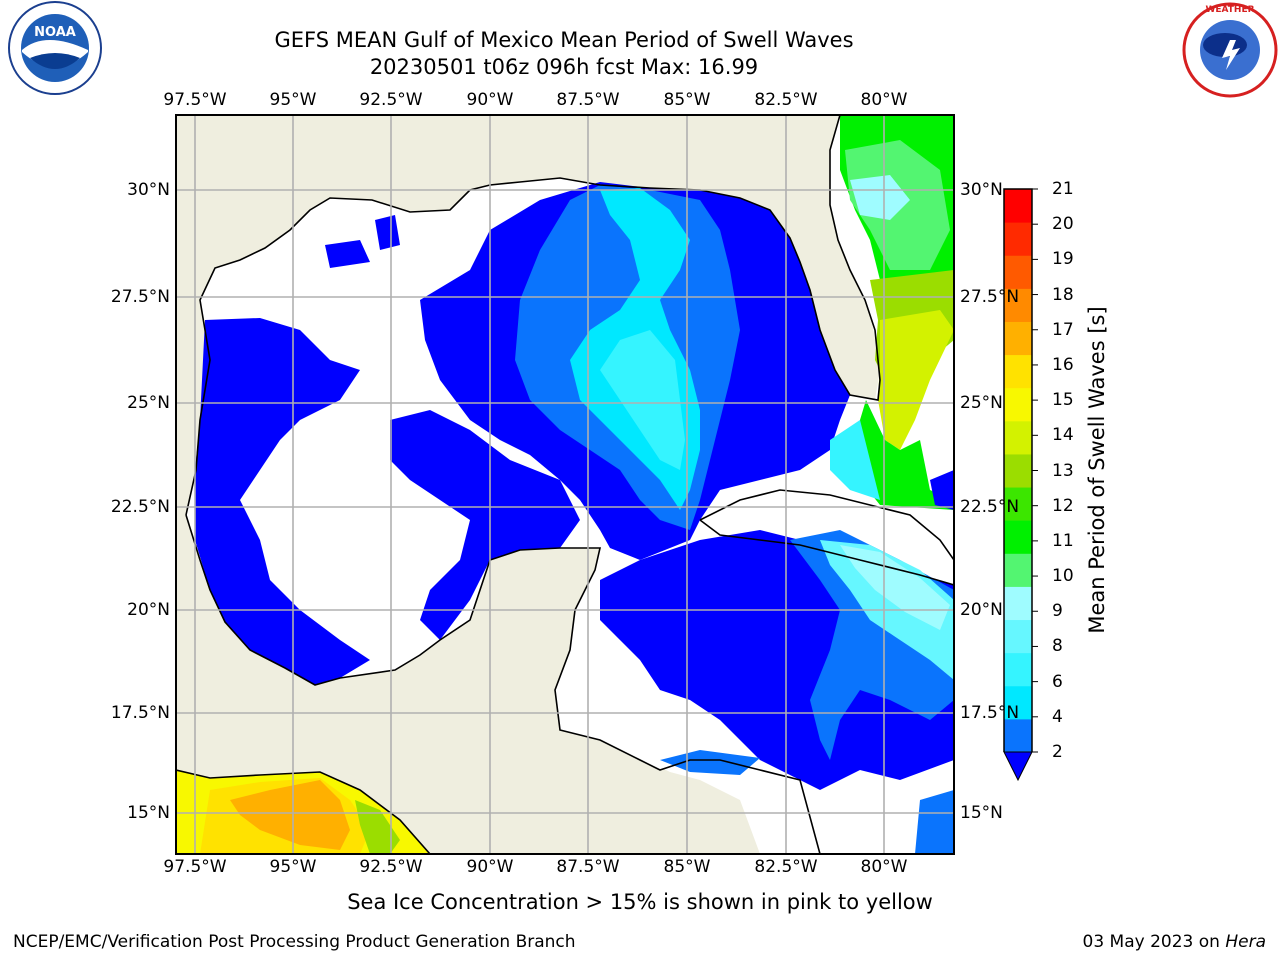 This screenshot has width=1280, height=960. Describe the element at coordinates (148, 190) in the screenshot. I see `lat-tick-left: 30°N` at that location.